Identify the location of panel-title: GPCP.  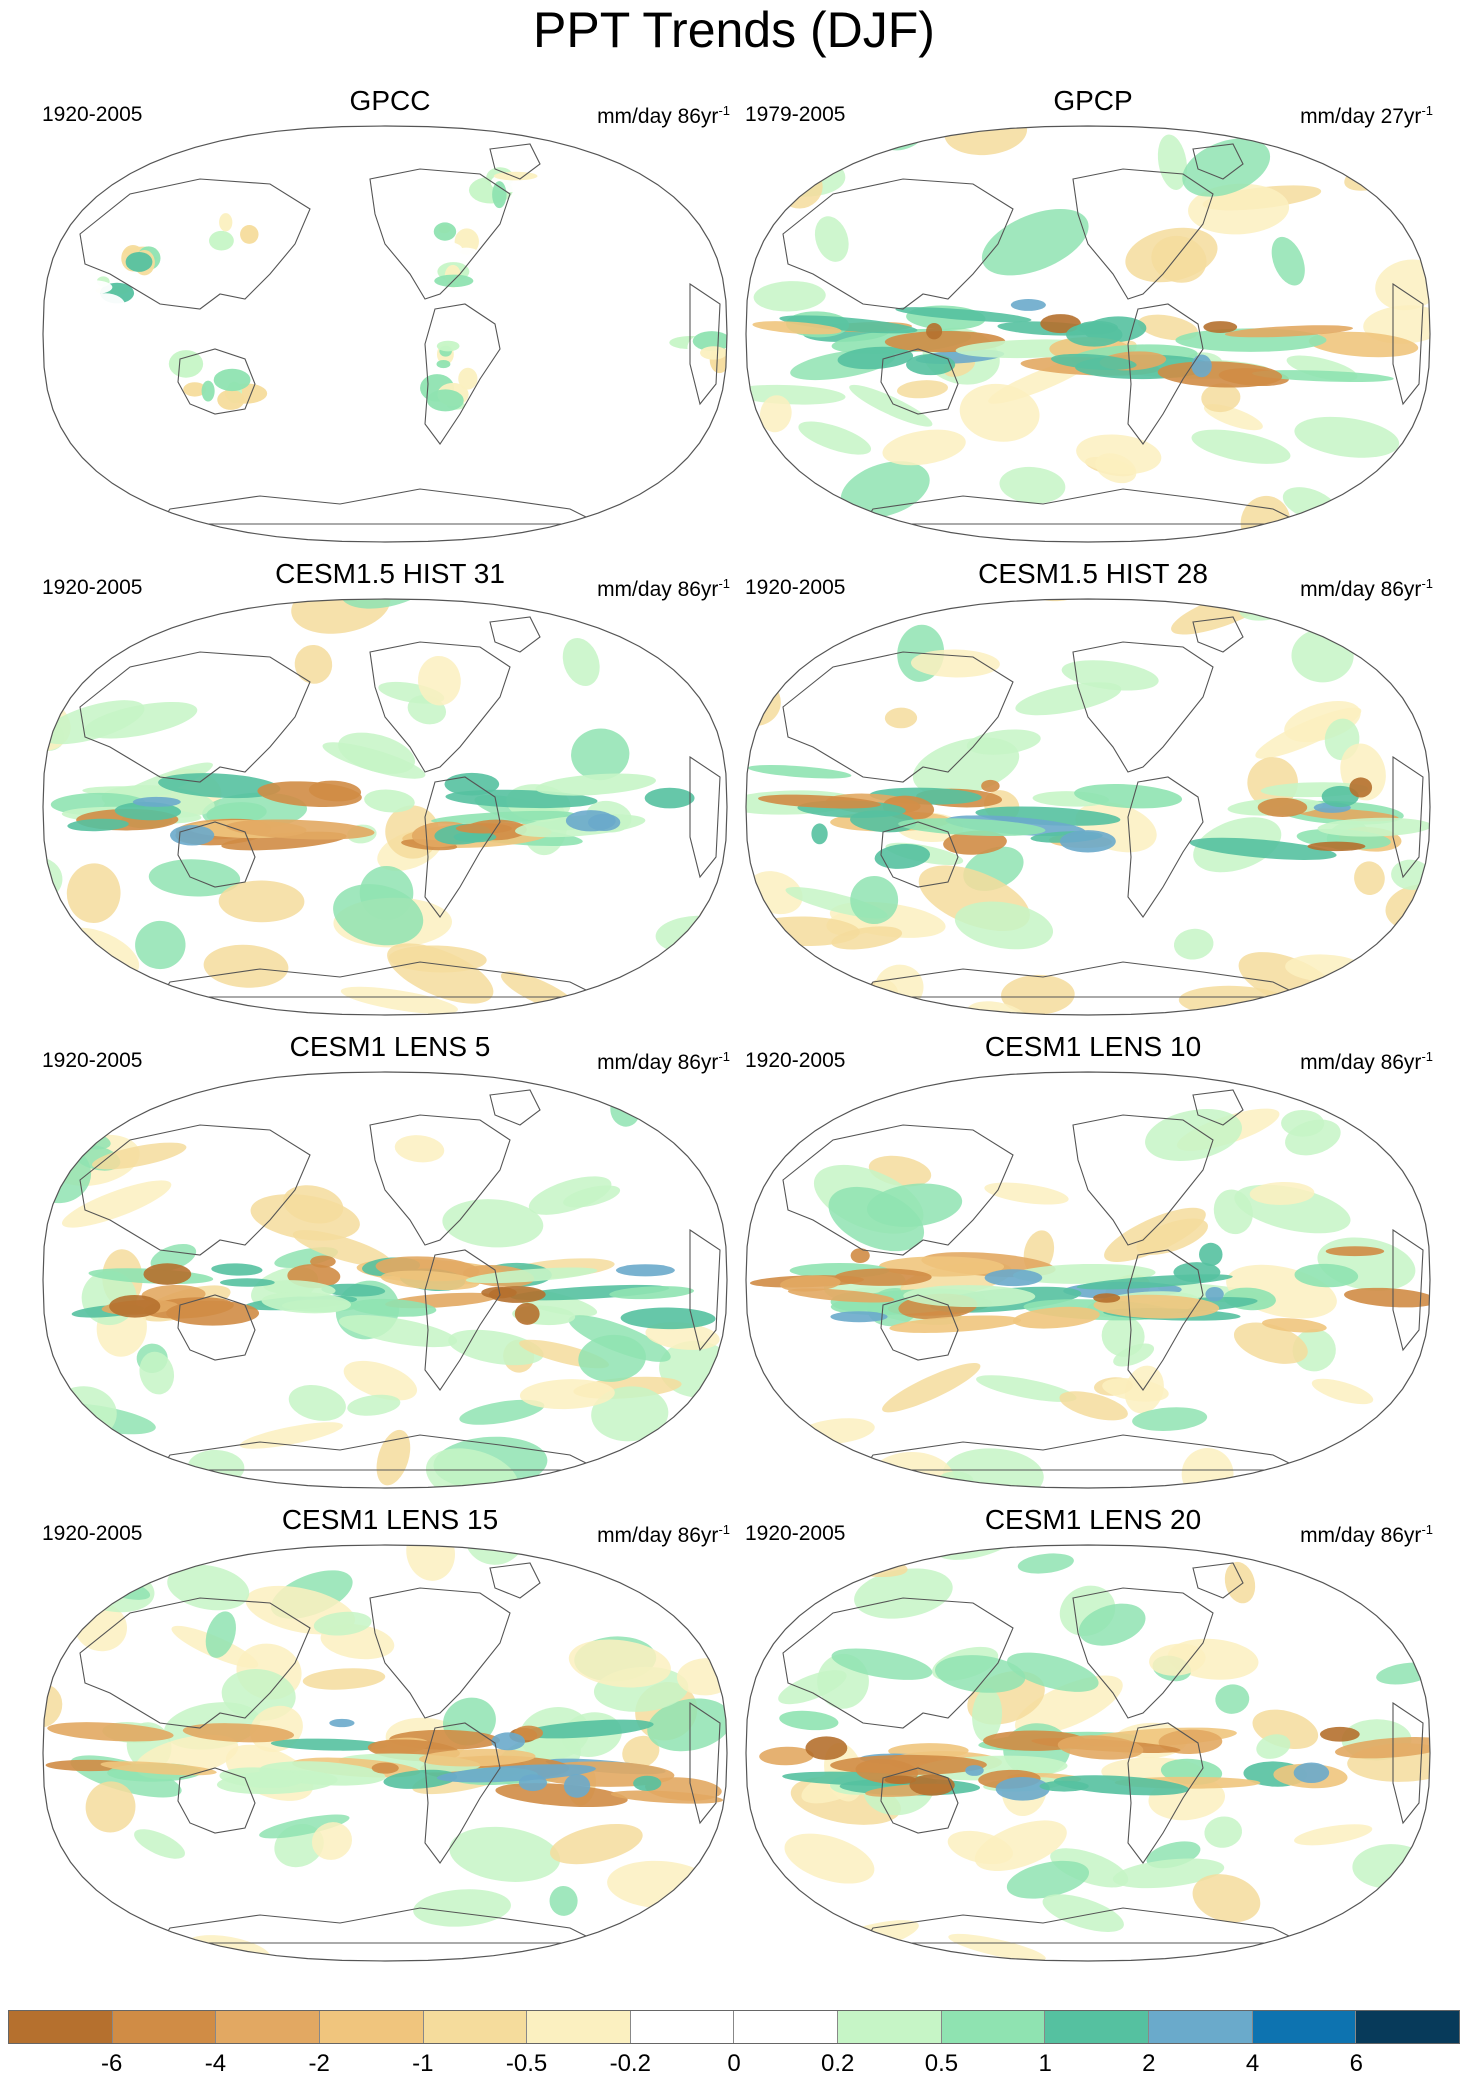
(1093, 100).